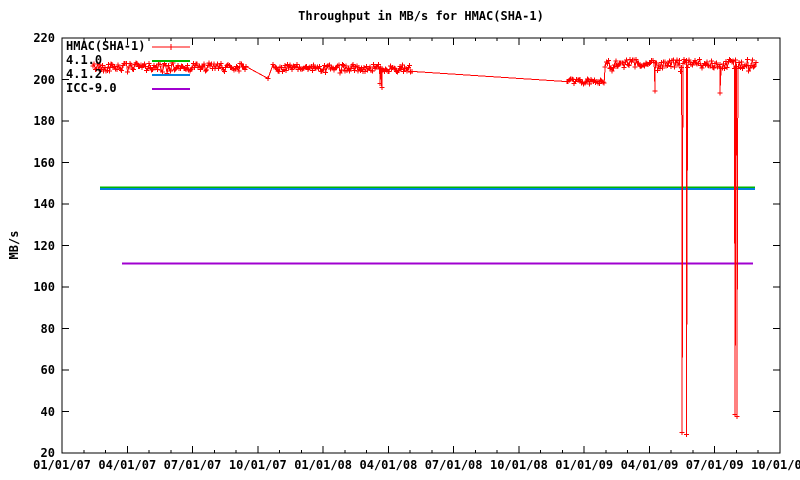 This screenshot has width=800, height=480. Describe the element at coordinates (44, 245) in the screenshot. I see `y-tick-label: 120` at that location.